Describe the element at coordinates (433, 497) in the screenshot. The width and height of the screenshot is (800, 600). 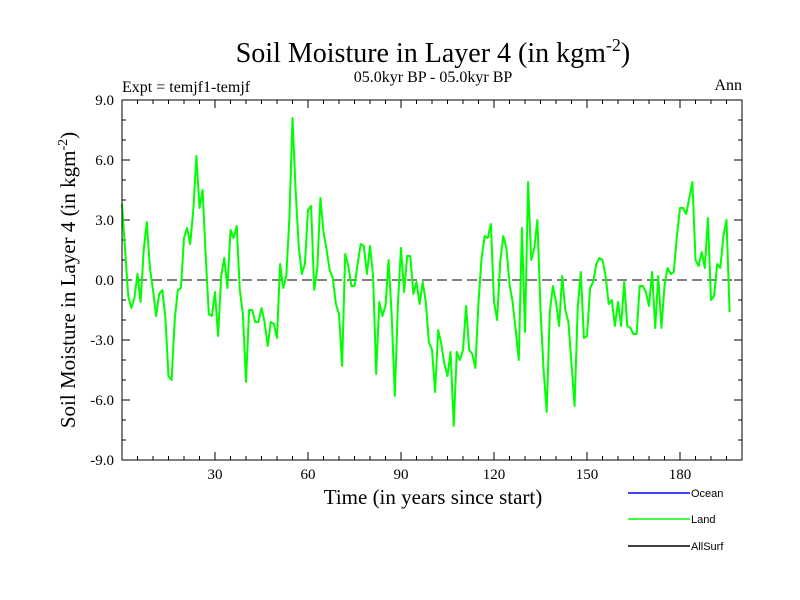
I see `x-axis-label: Time (in years since start)` at that location.